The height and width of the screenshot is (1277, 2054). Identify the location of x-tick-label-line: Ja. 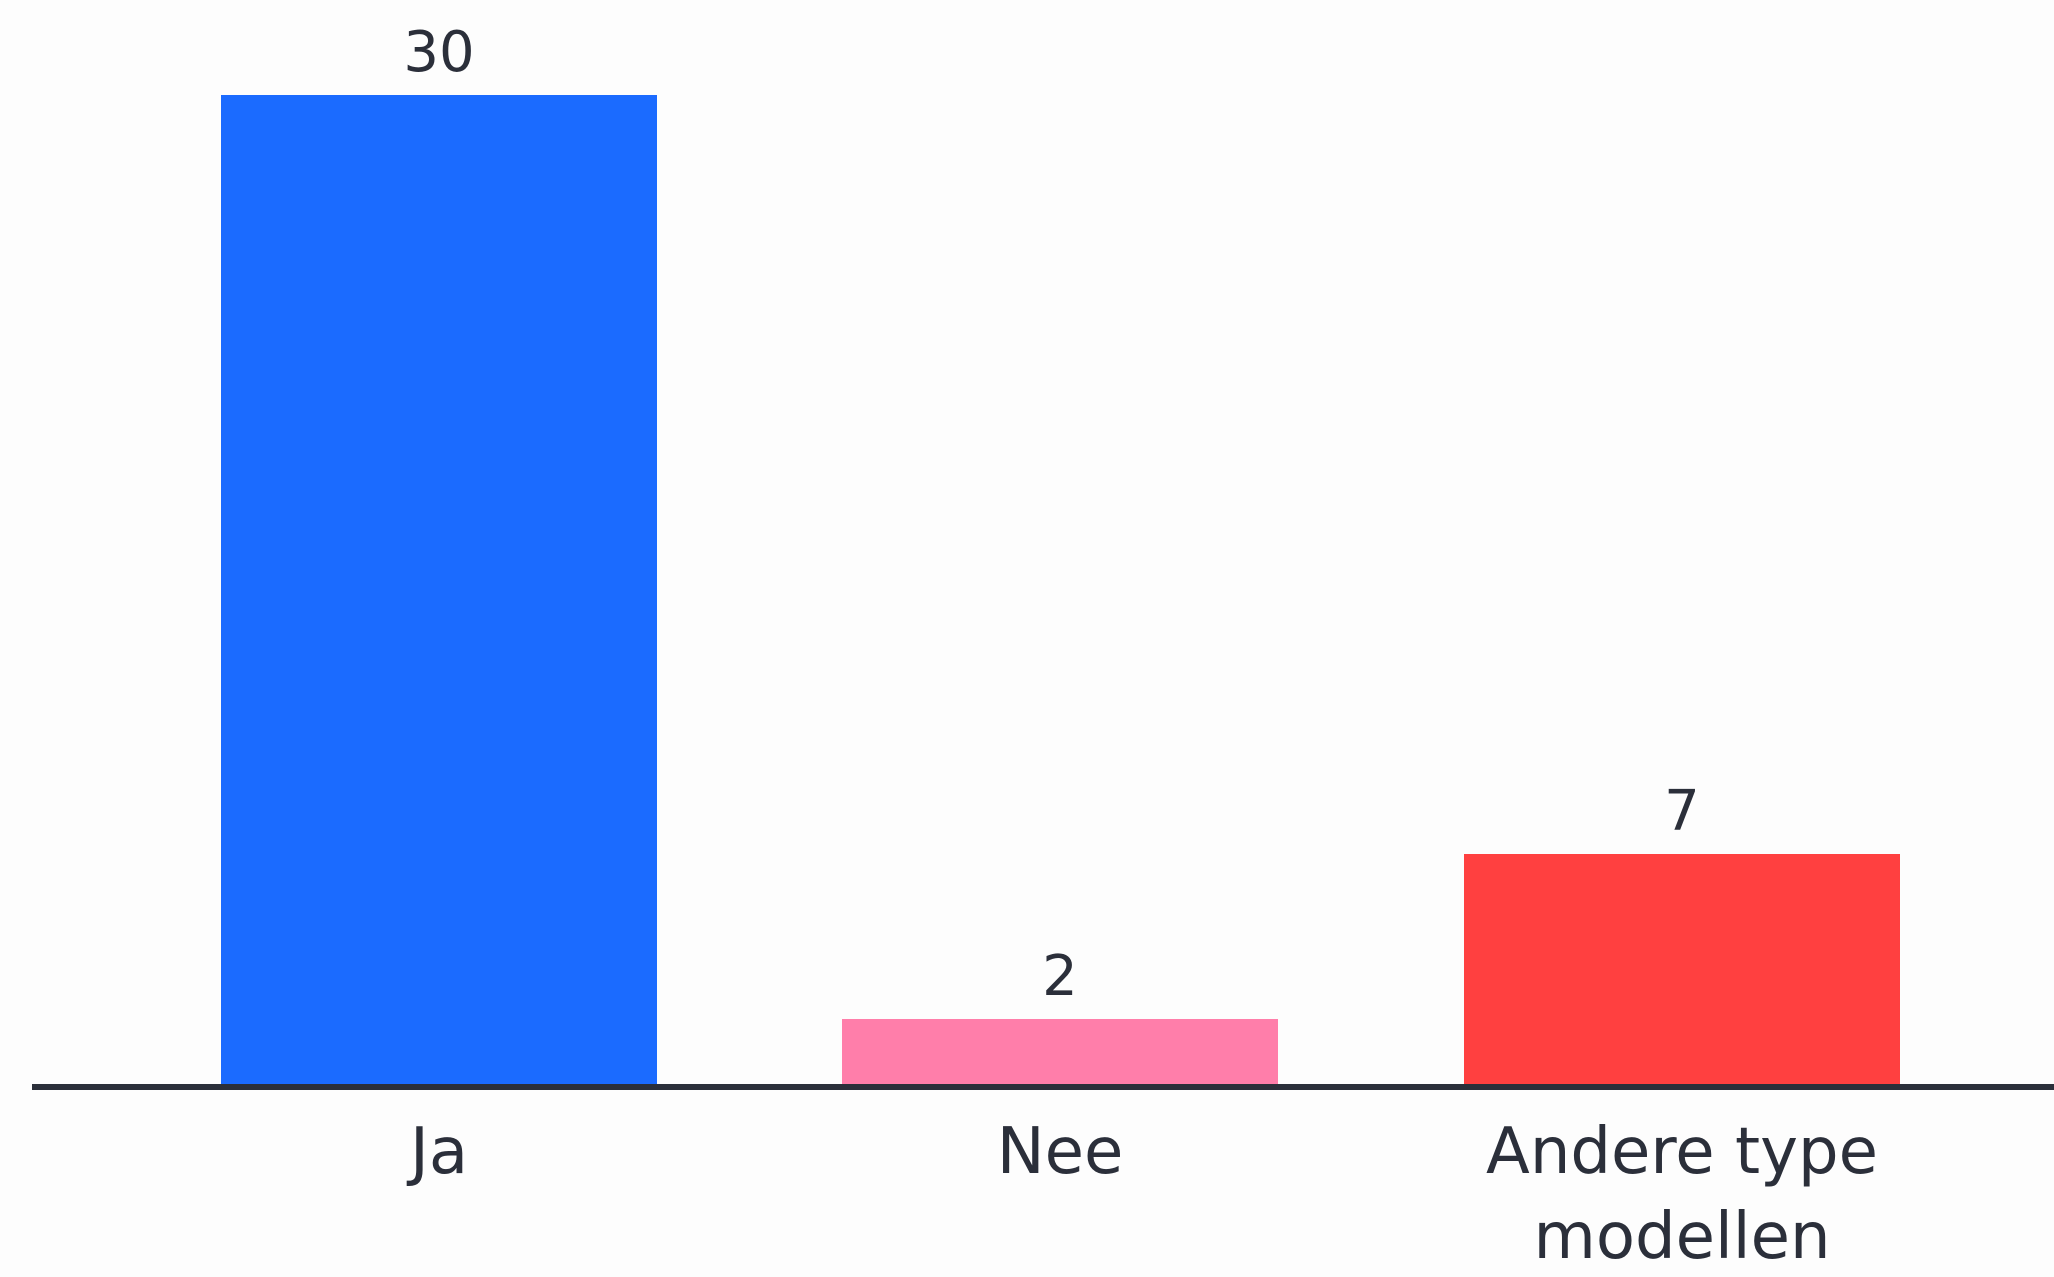
(437, 1152).